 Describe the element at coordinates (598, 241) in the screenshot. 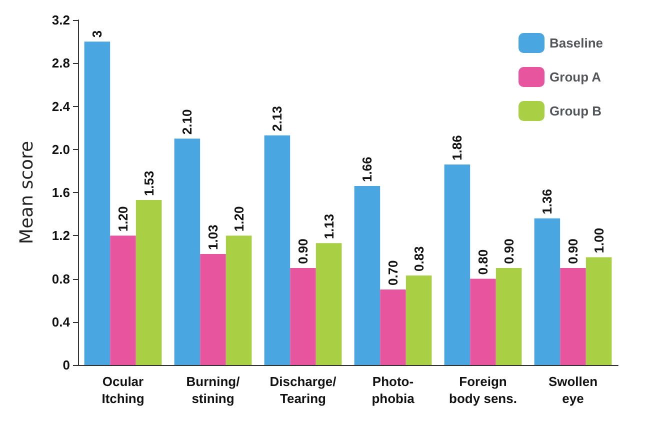

I see `data-label: 1.00` at that location.